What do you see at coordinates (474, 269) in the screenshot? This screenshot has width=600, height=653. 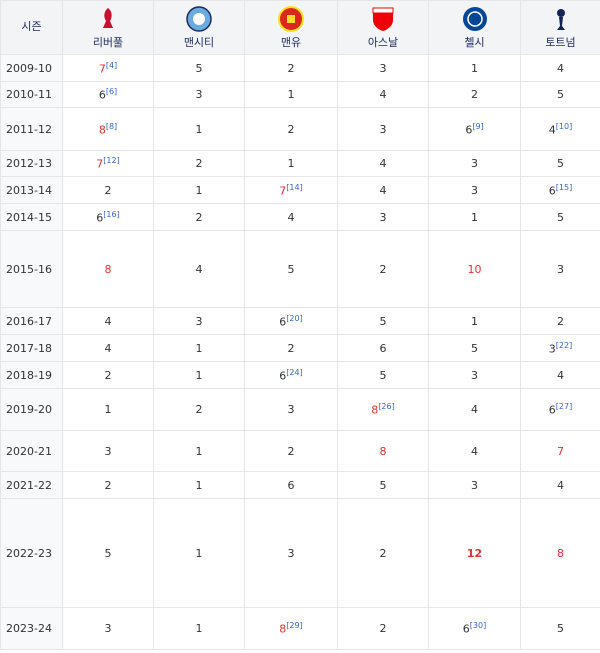 I see `rank-cell: 10` at bounding box center [474, 269].